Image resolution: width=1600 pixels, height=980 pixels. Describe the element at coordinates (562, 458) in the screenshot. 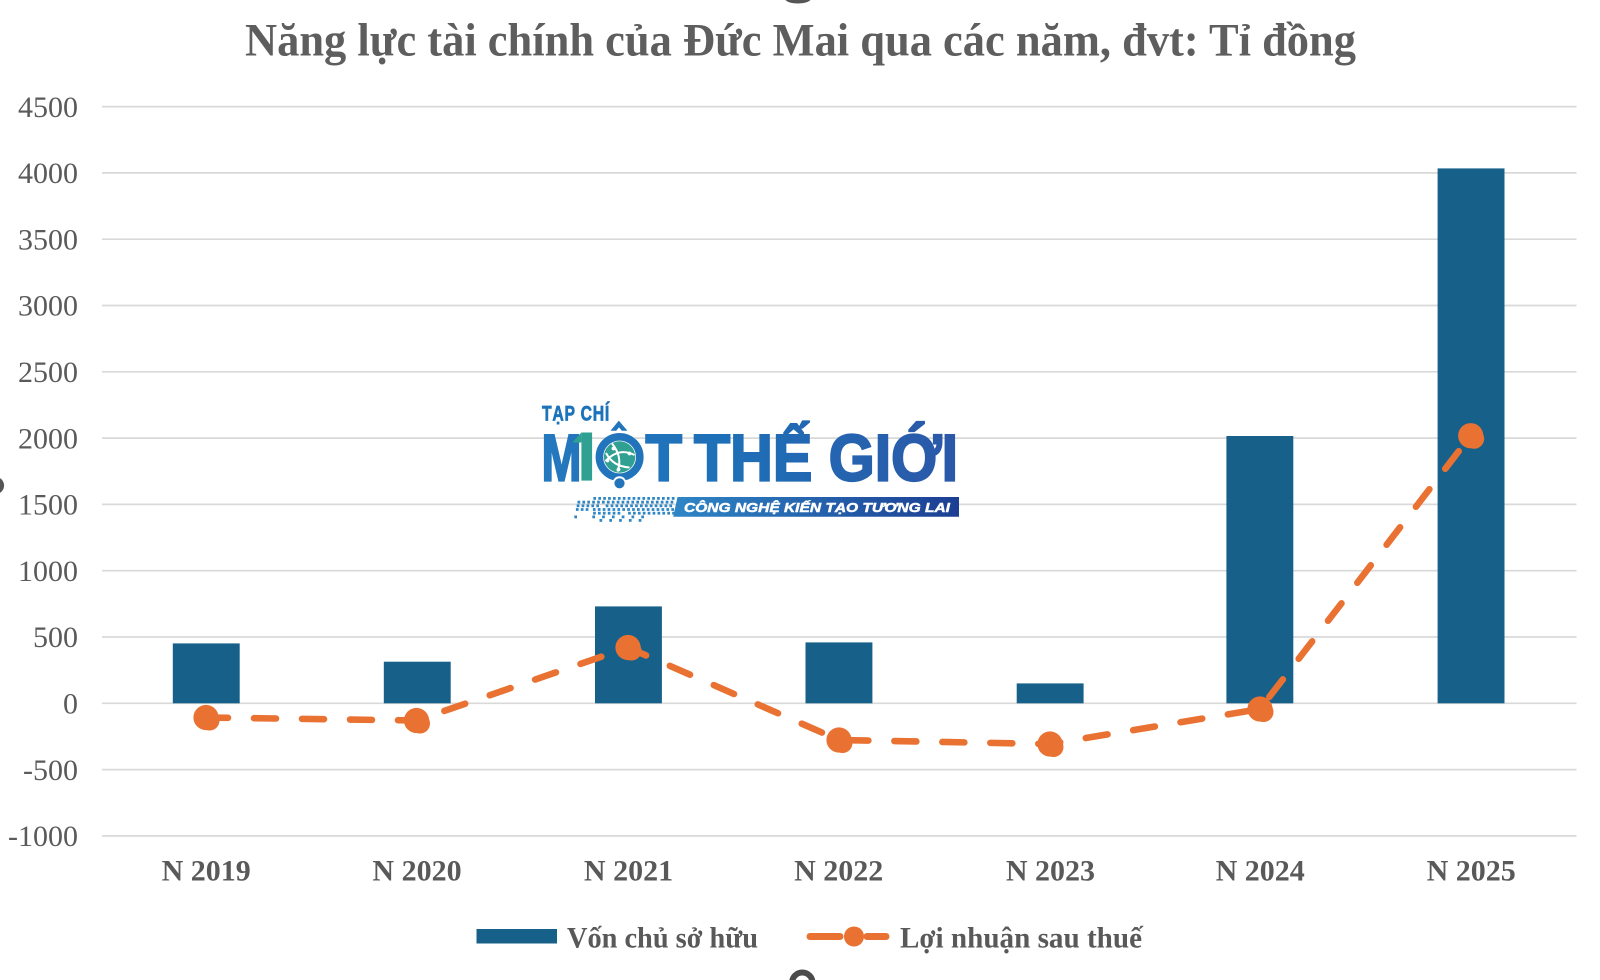

I see `svg-text: M` at that location.